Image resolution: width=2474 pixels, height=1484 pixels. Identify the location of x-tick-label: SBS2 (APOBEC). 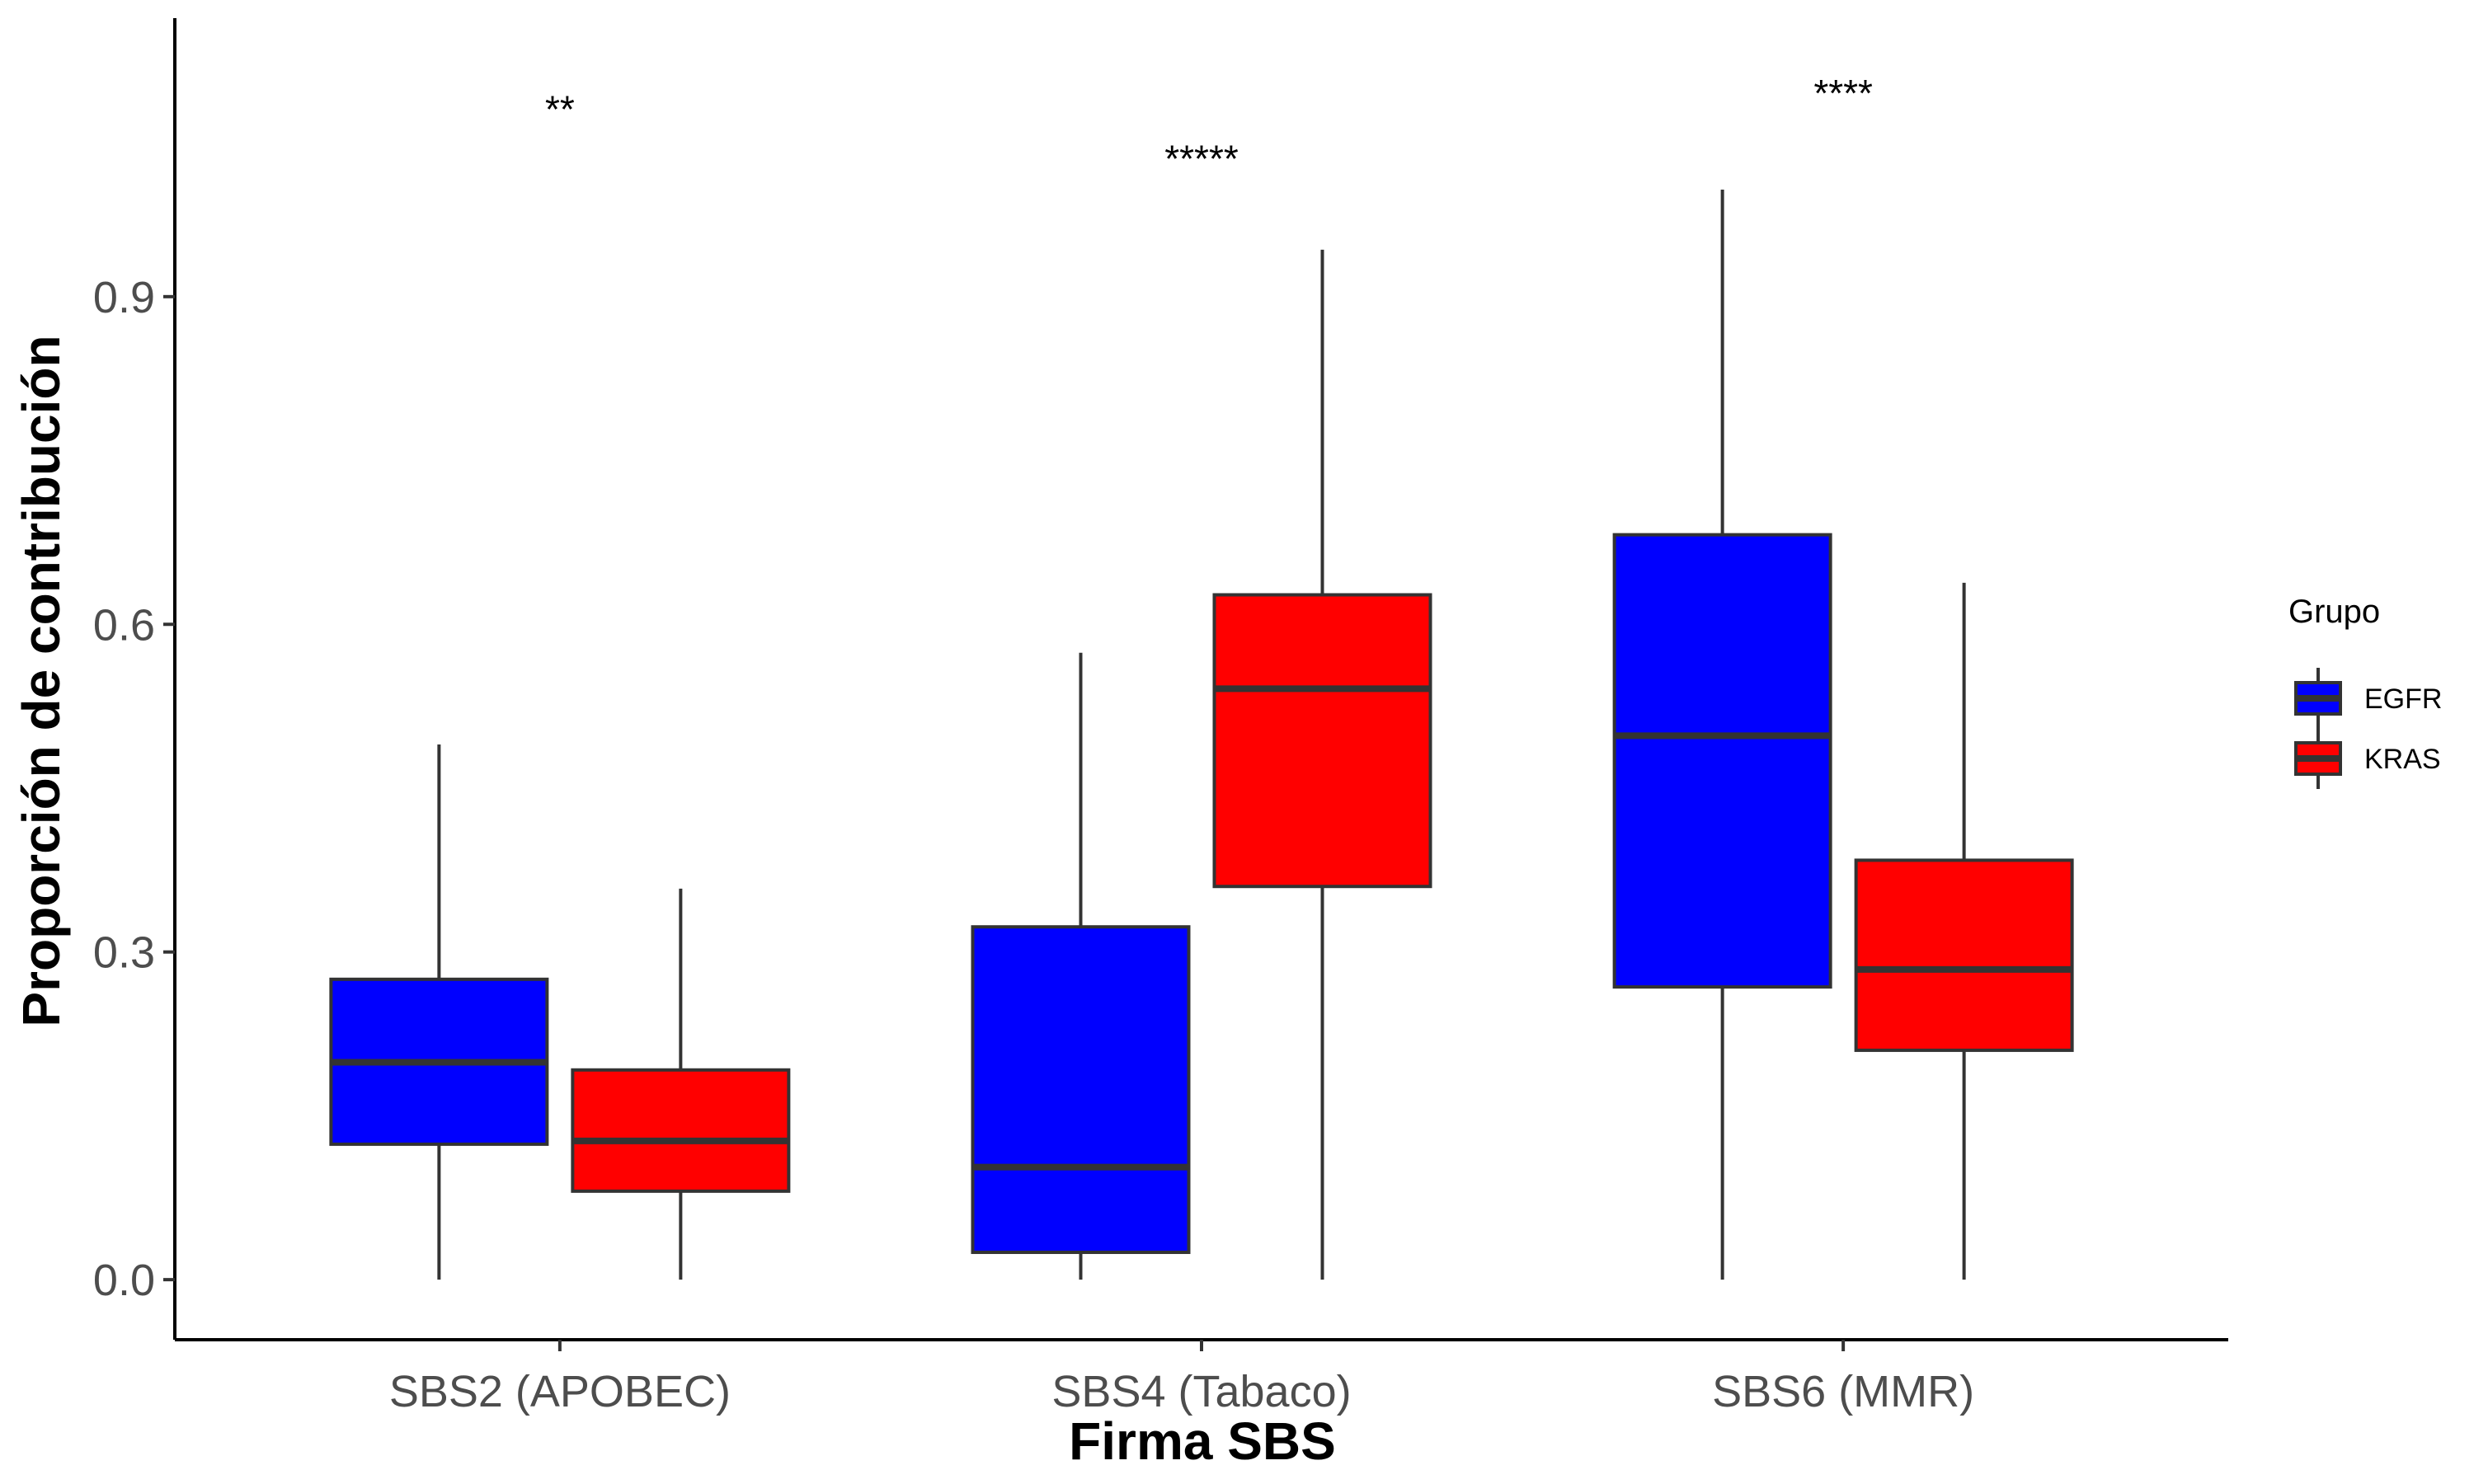
(560, 1391).